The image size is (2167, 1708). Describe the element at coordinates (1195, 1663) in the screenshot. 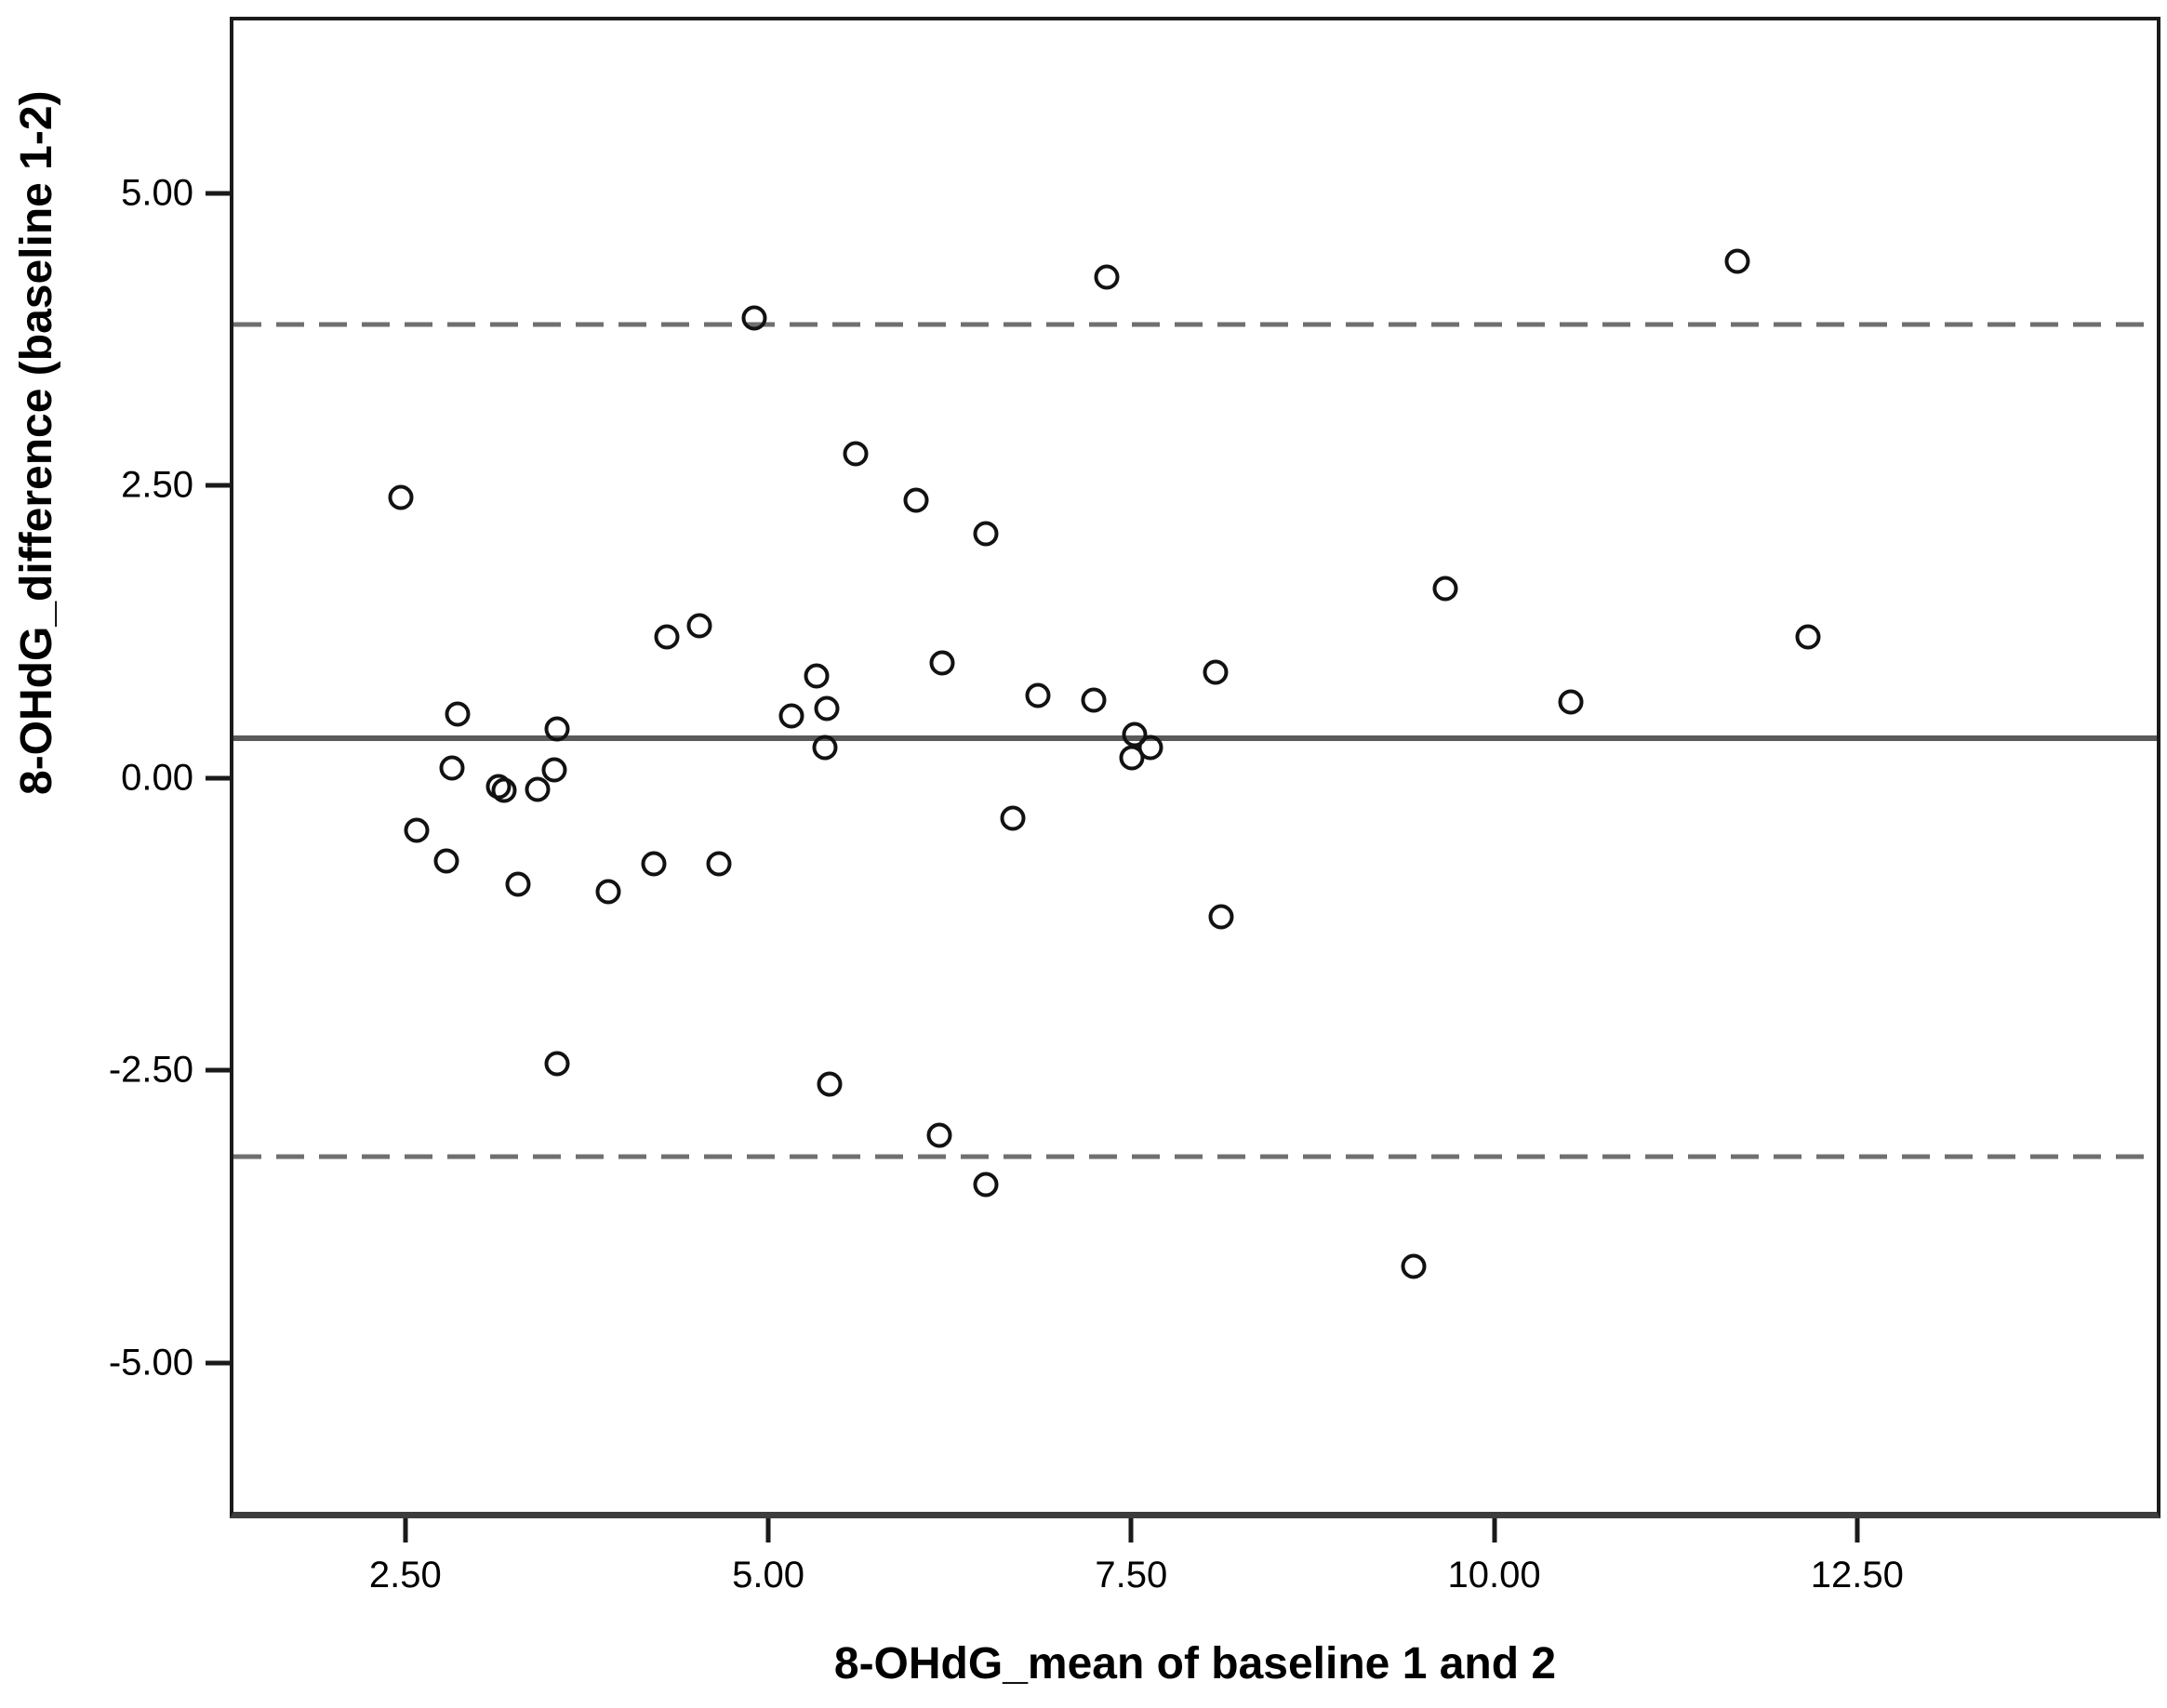

I see `x-axis-title: 8-OHdG_mean of baseline 1 and 2` at that location.